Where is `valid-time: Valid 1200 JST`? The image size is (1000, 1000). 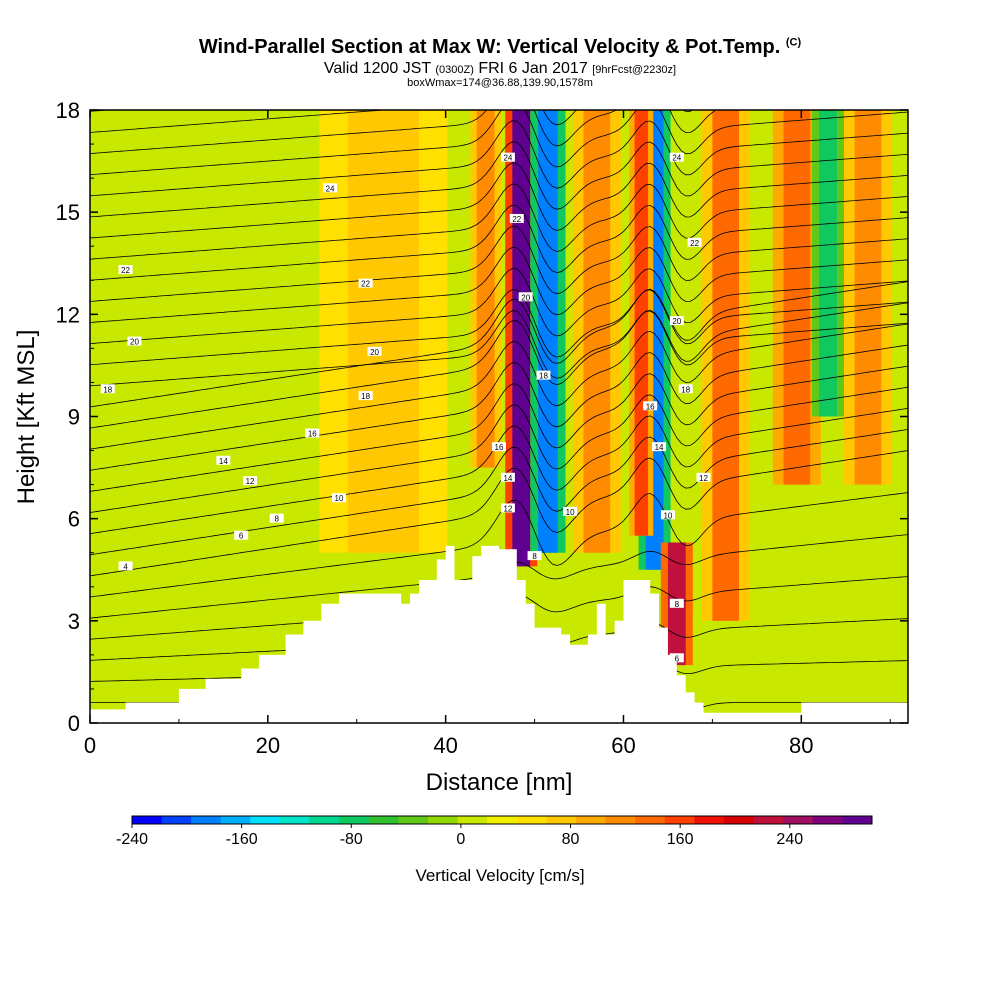
valid-time: Valid 1200 JST is located at coordinates (377, 68).